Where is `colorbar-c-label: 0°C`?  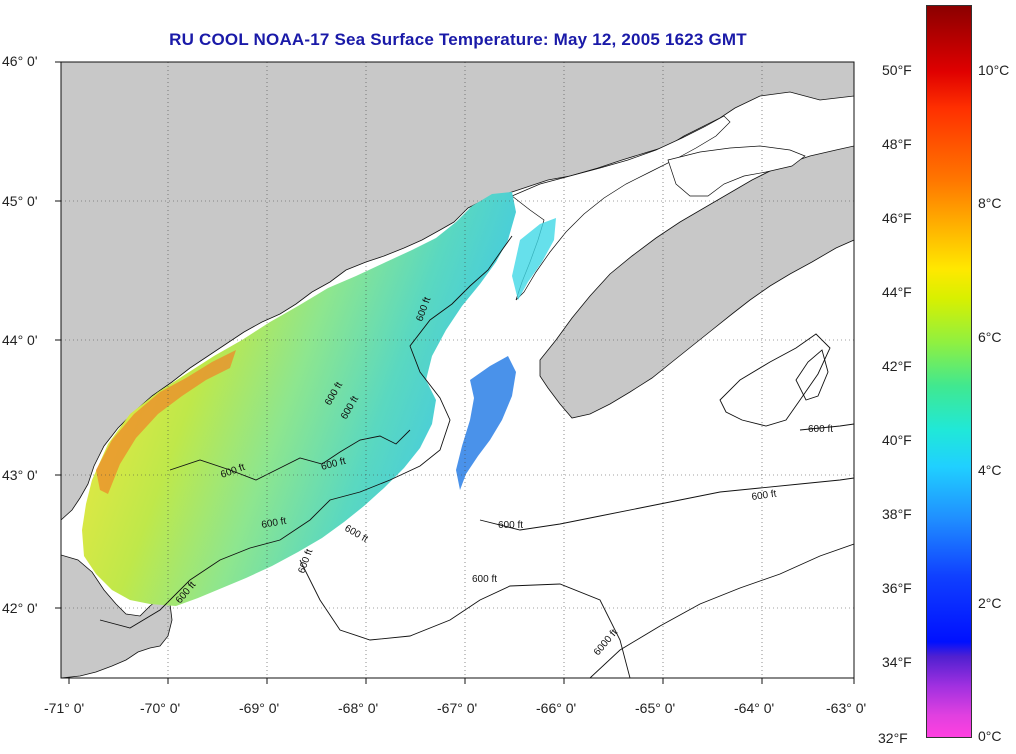
colorbar-c-label: 0°C is located at coordinates (990, 736).